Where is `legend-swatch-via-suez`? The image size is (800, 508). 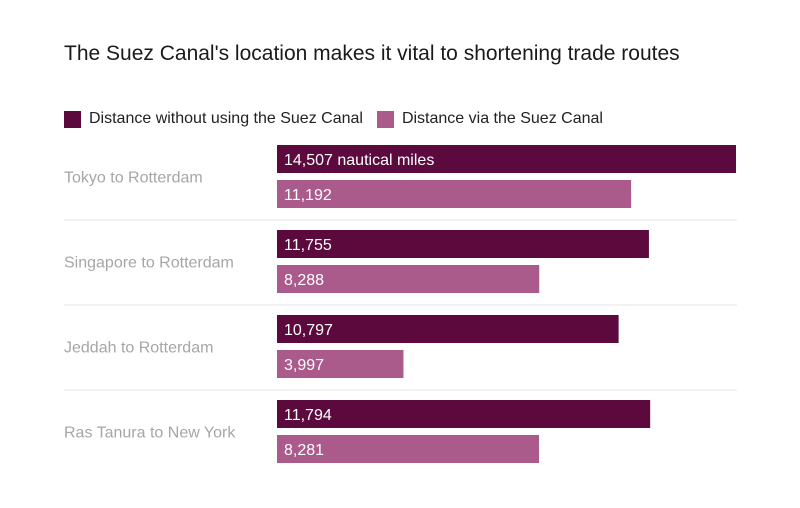
legend-swatch-via-suez is located at coordinates (385, 119).